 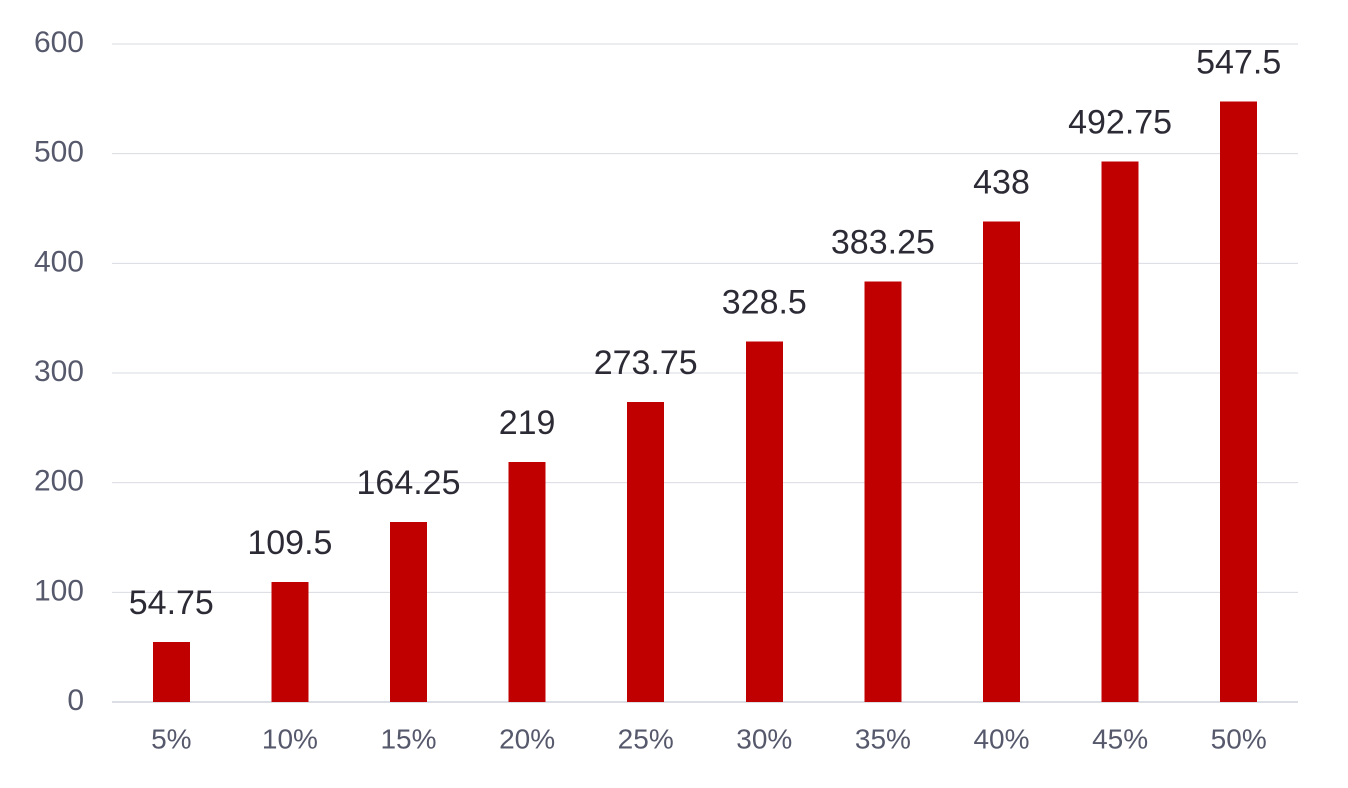 I want to click on y-tick-label: 100, so click(x=59, y=590).